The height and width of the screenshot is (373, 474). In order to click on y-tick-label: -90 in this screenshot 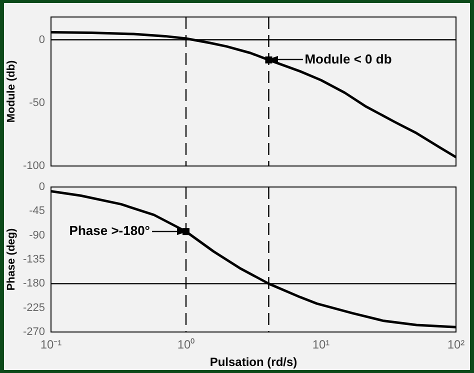, I will do `click(37, 235)`.